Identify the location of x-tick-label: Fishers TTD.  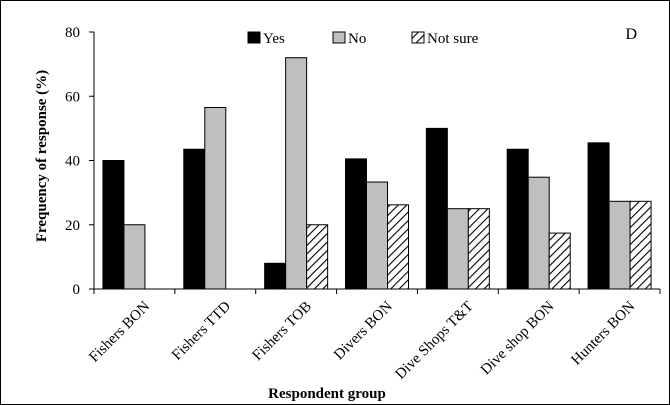
(201, 330).